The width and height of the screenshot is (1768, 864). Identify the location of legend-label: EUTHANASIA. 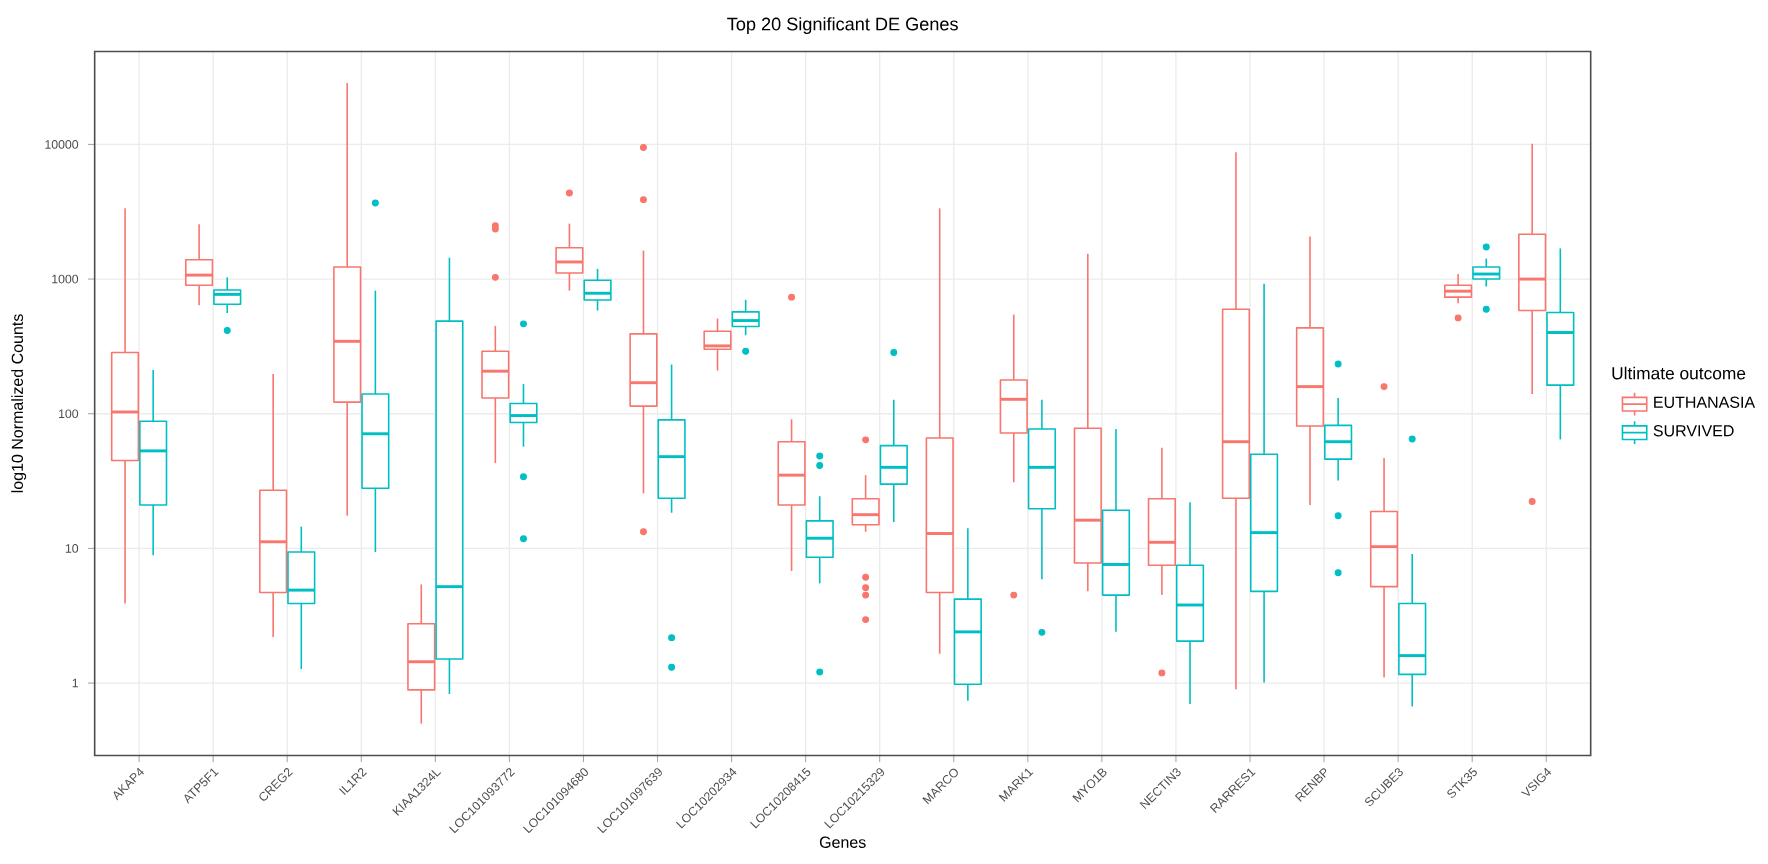
(1705, 402).